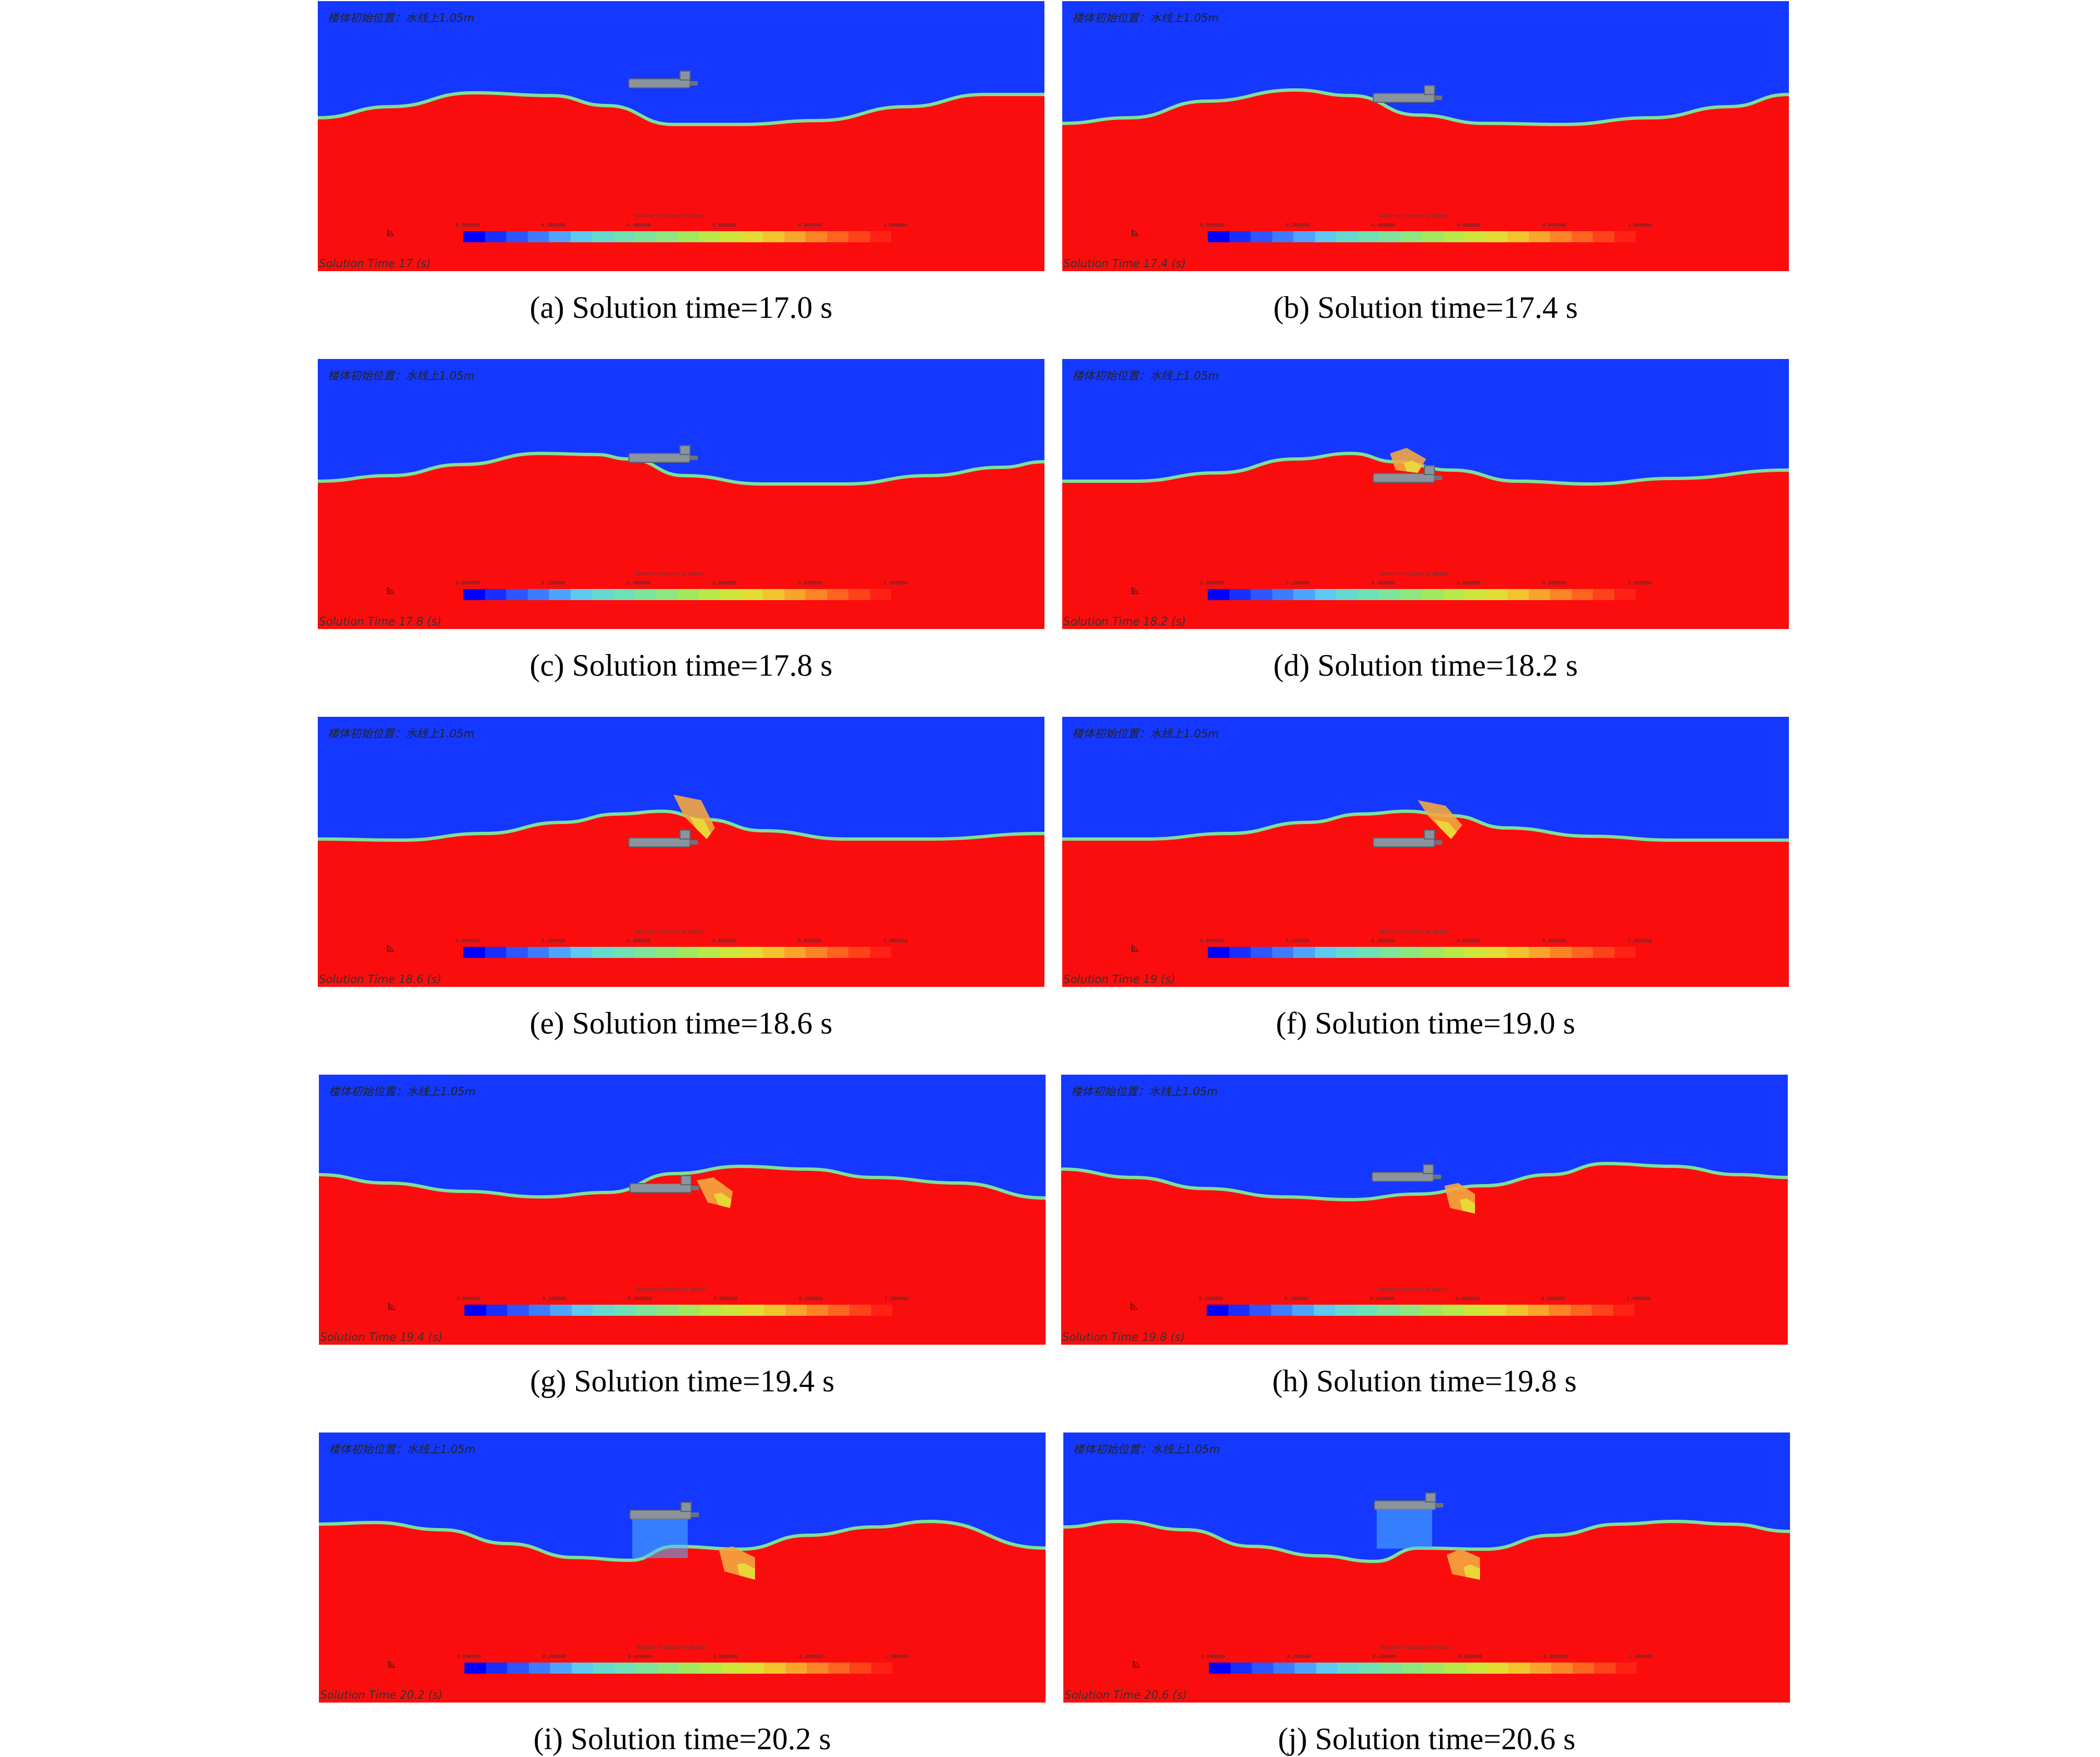  What do you see at coordinates (1125, 263) in the screenshot?
I see `solution-time-label: Solution Time 17.4 (s)` at bounding box center [1125, 263].